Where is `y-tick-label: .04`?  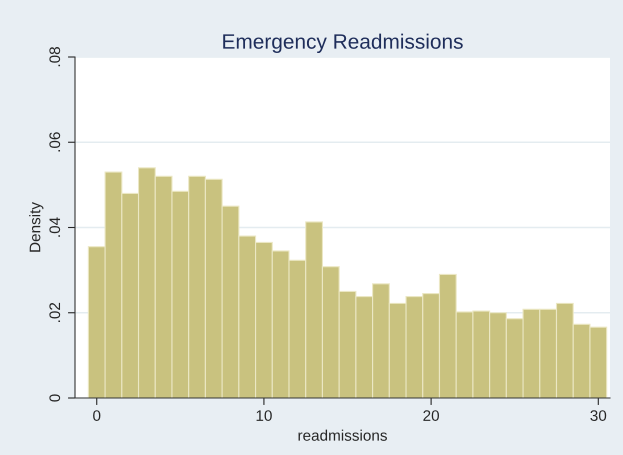 y-tick-label: .04 is located at coordinates (54, 227).